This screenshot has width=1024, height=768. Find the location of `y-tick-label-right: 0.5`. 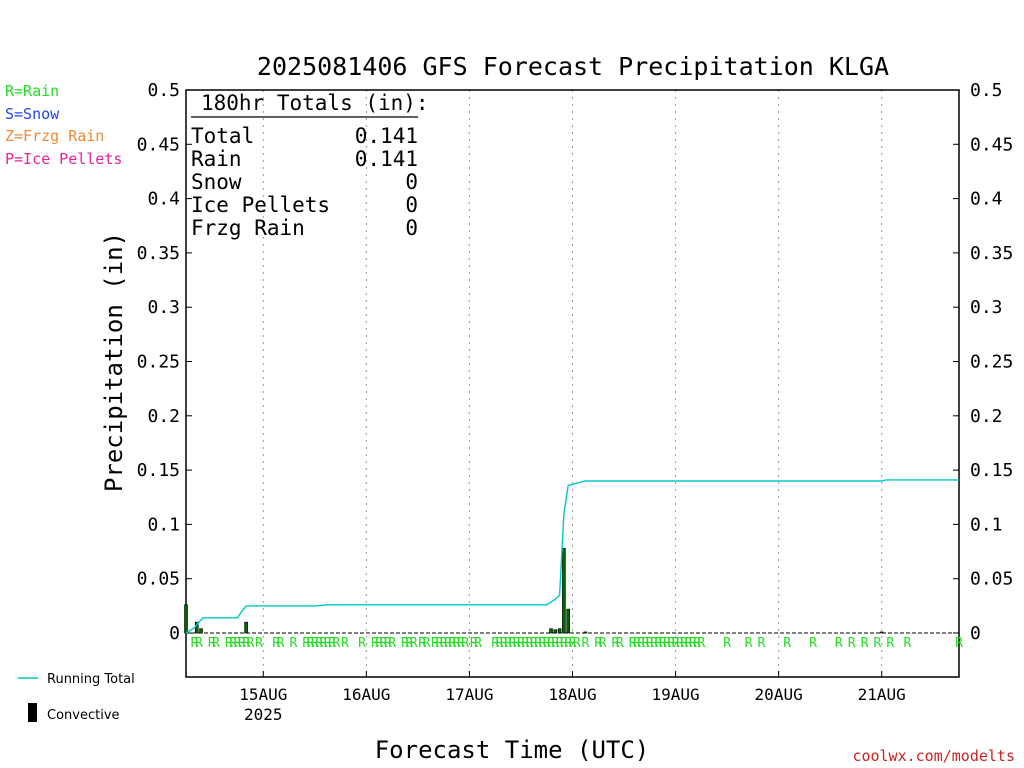

y-tick-label-right: 0.5 is located at coordinates (986, 90).